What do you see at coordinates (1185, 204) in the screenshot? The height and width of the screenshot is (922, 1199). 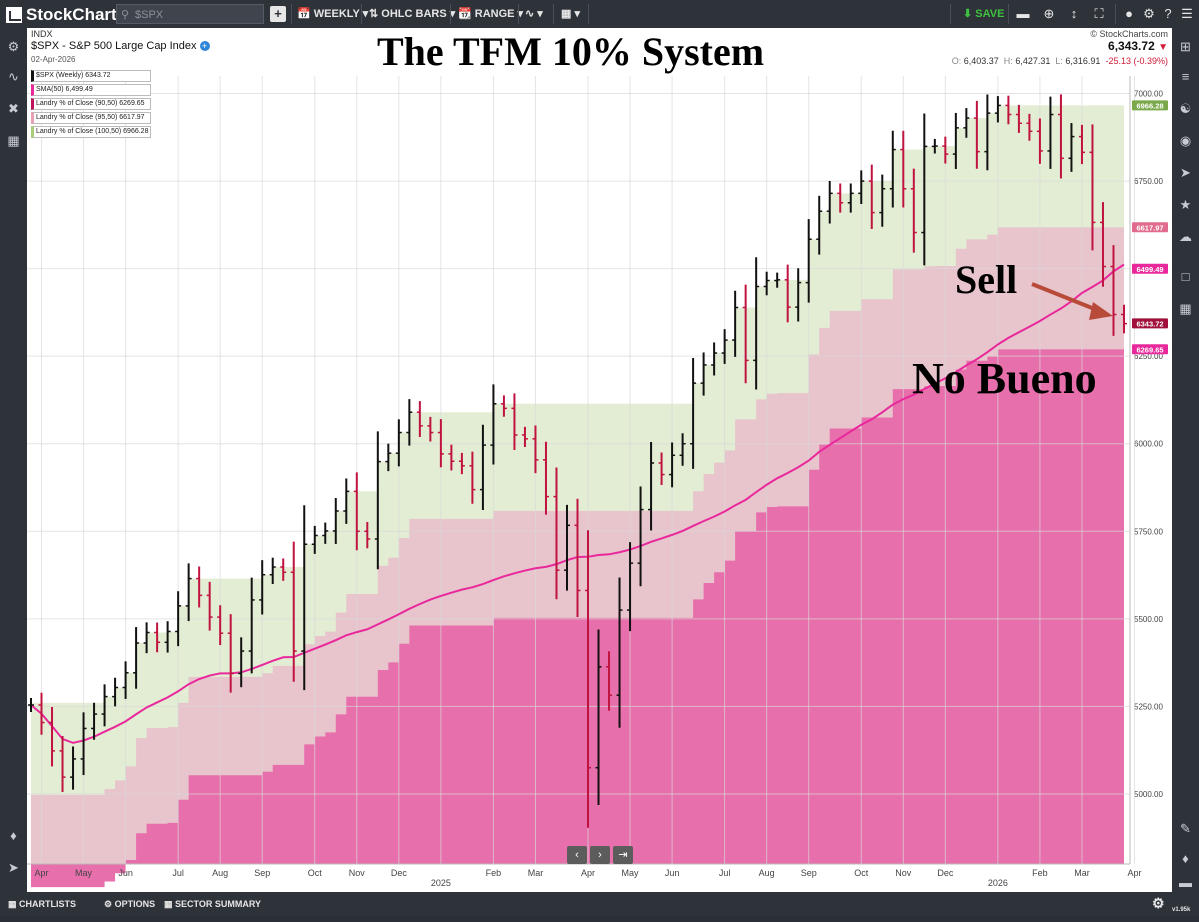 I see `trophy-icon: ★` at bounding box center [1185, 204].